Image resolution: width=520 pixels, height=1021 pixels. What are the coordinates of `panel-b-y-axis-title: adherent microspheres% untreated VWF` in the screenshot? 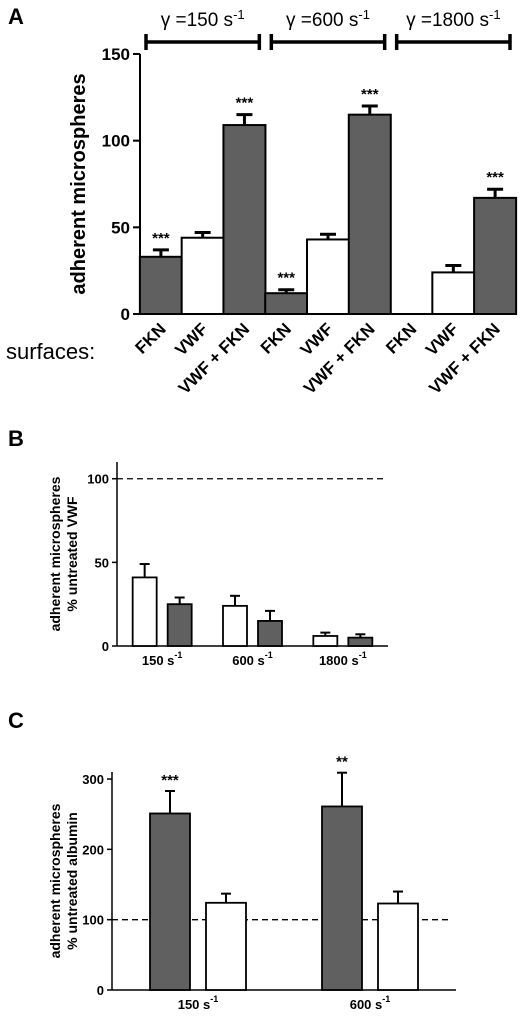 It's located at (63, 553).